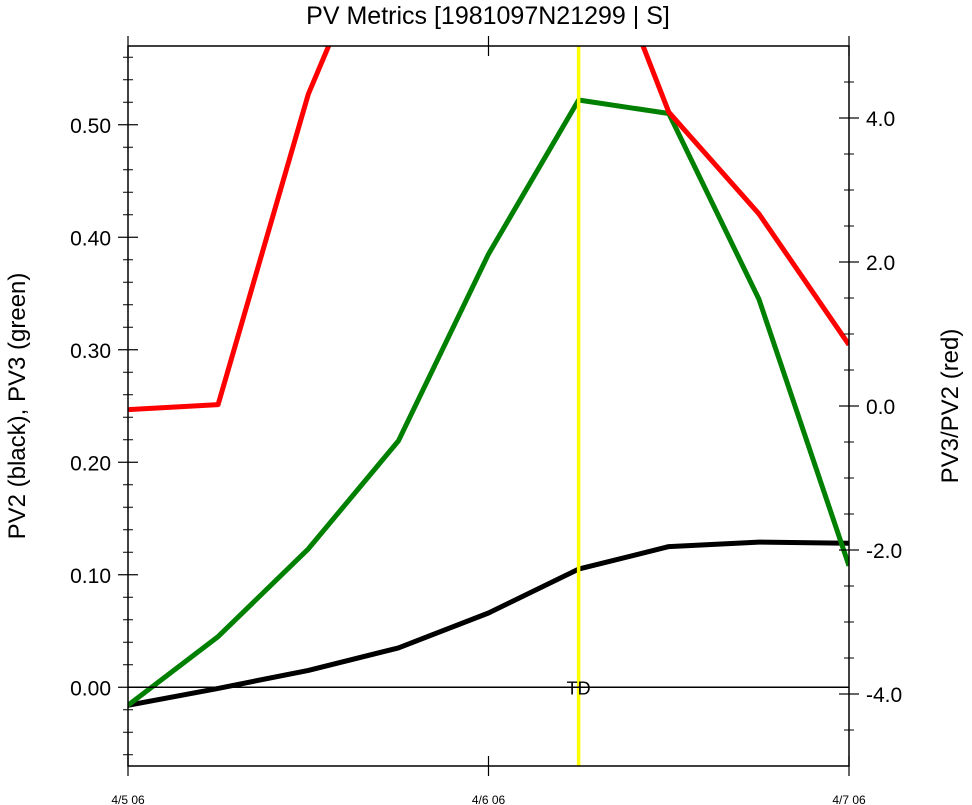 Image resolution: width=972 pixels, height=805 pixels. What do you see at coordinates (849, 799) in the screenshot?
I see `x-tick-label: 4/7 06` at bounding box center [849, 799].